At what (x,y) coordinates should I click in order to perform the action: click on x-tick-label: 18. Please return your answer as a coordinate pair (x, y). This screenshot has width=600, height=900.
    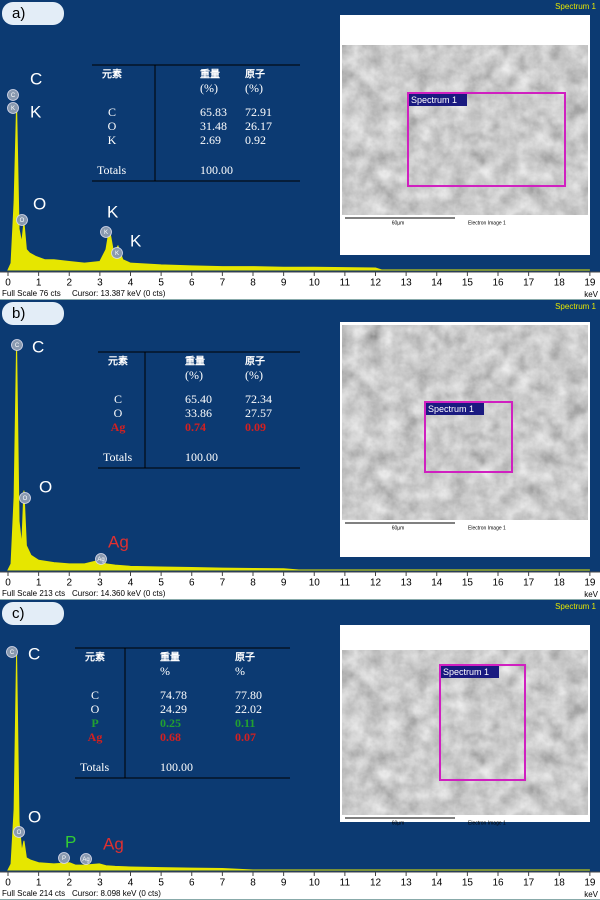
    Looking at the image, I should click on (560, 283).